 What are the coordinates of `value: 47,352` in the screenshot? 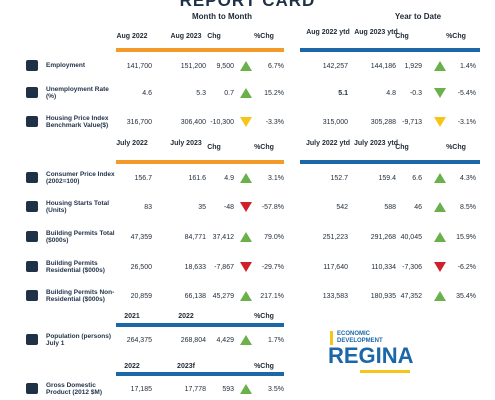 It's located at (411, 296).